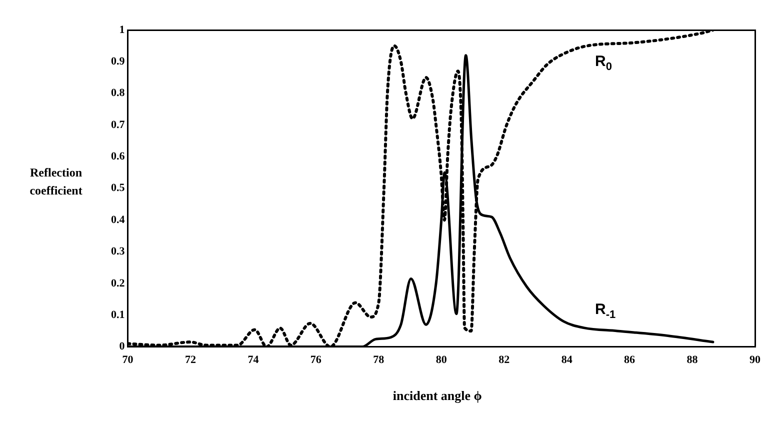 The height and width of the screenshot is (428, 773). Describe the element at coordinates (379, 360) in the screenshot. I see `x-tick-label: 78` at that location.